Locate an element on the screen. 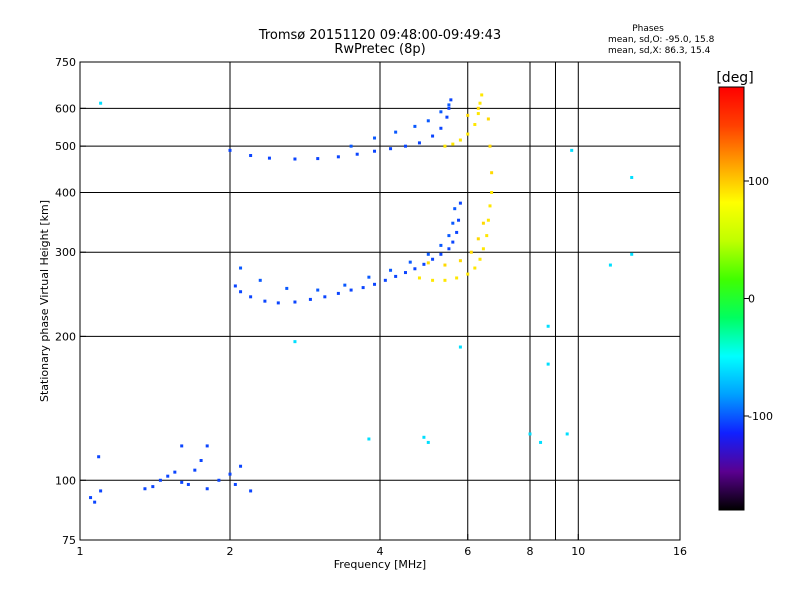  x-tick-label: 4 is located at coordinates (380, 551).